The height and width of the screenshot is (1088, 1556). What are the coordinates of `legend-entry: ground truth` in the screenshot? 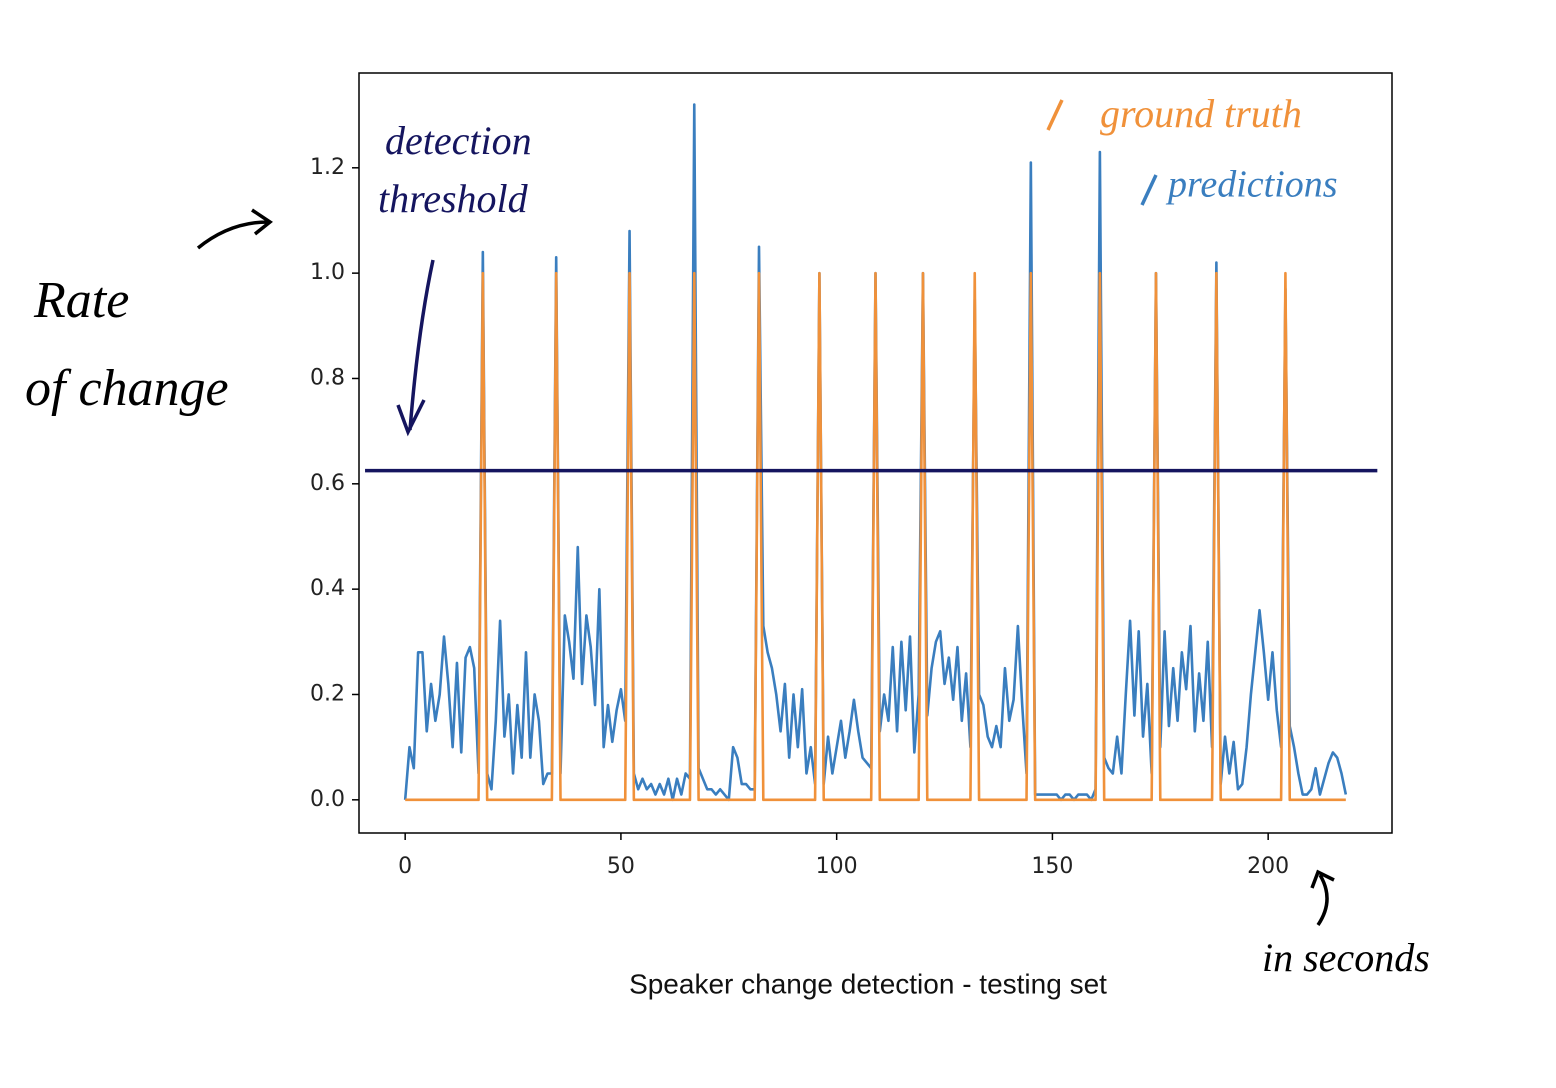 It's located at (1201, 113).